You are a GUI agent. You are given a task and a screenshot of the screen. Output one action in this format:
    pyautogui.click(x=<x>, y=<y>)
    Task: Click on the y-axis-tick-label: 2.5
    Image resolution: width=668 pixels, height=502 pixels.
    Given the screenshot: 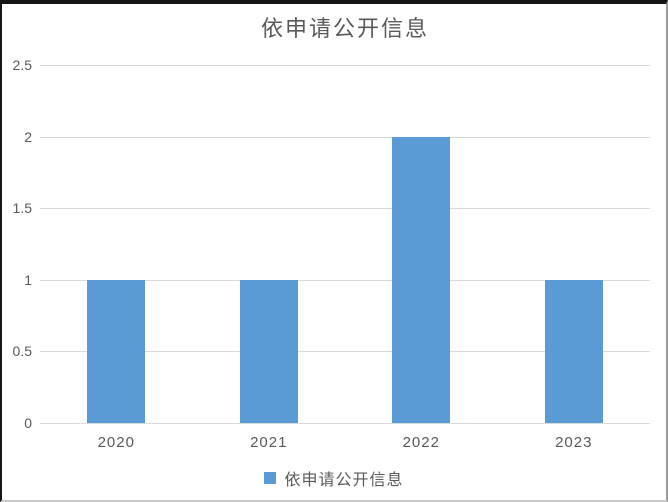 What is the action you would take?
    pyautogui.click(x=22, y=65)
    